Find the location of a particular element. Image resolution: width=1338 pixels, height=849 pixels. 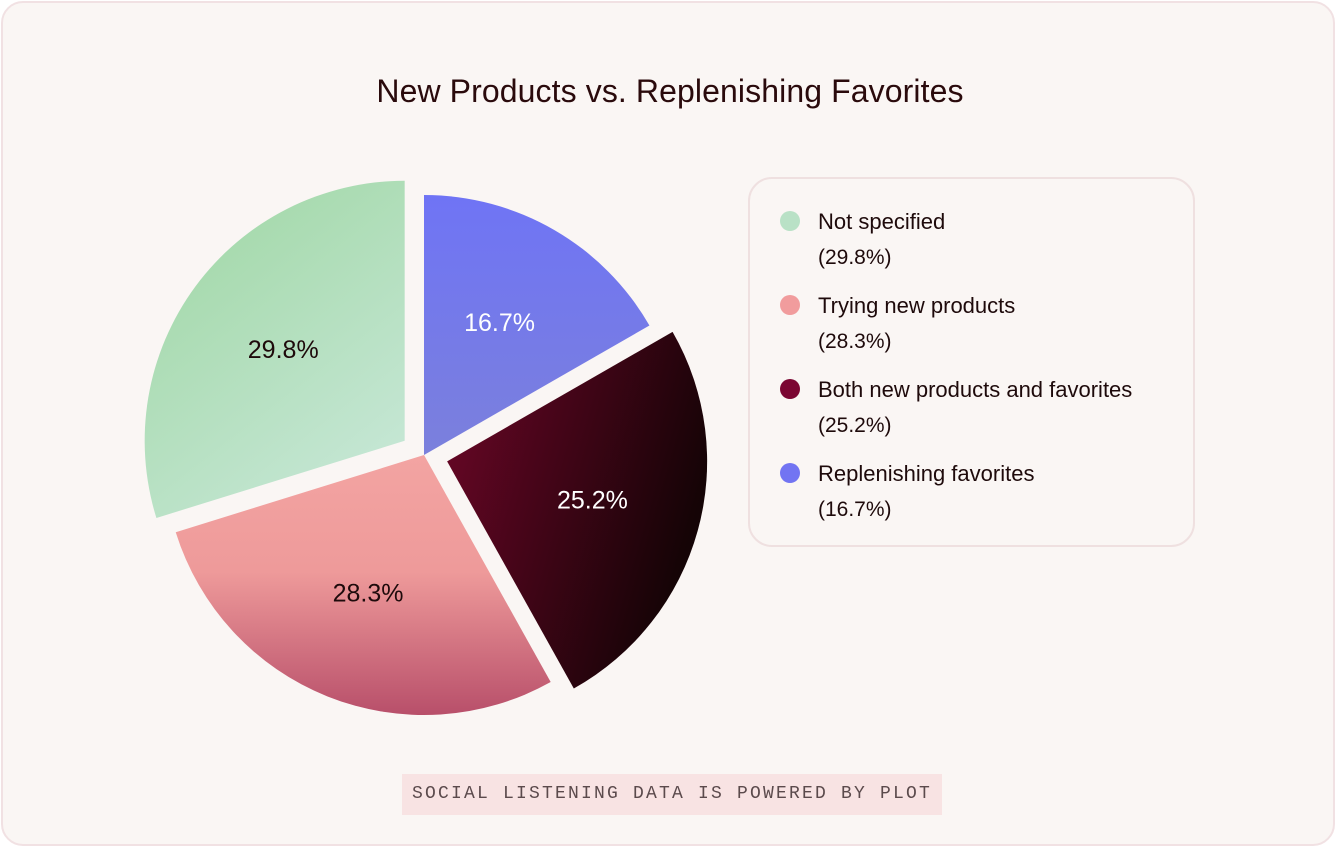

pie-slice-labels: 29.8% 28.3% 25.2% 16.7% is located at coordinates (438, 458).